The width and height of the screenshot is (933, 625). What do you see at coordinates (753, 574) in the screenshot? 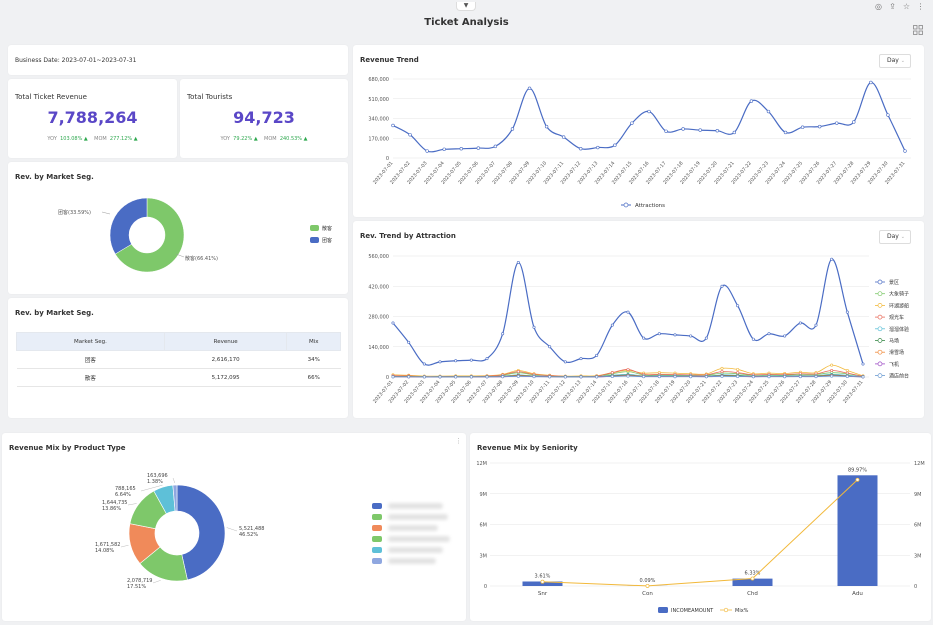
I see `mix-data-label: 6.33%` at bounding box center [753, 574].